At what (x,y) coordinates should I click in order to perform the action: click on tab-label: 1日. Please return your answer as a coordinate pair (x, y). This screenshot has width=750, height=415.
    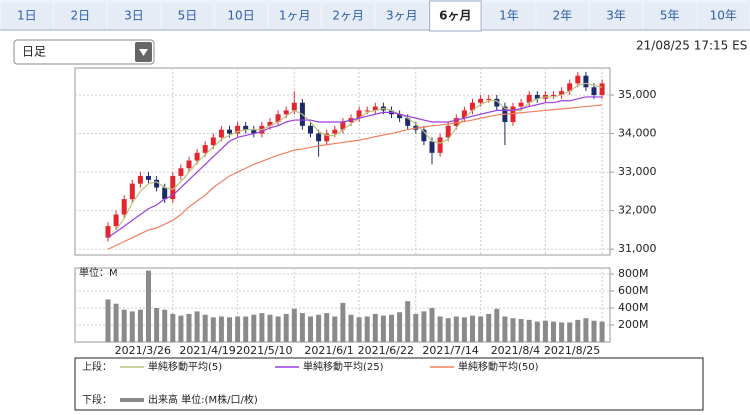
    Looking at the image, I should click on (27, 16).